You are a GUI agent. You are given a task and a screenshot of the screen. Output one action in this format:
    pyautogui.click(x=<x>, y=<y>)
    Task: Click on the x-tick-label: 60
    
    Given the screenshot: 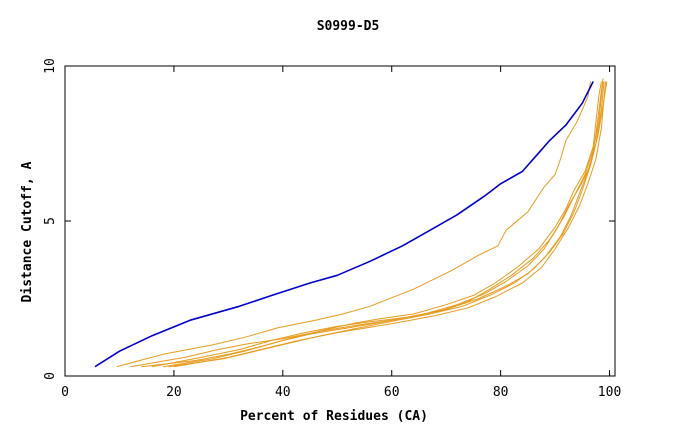 What is the action you would take?
    pyautogui.click(x=392, y=392)
    